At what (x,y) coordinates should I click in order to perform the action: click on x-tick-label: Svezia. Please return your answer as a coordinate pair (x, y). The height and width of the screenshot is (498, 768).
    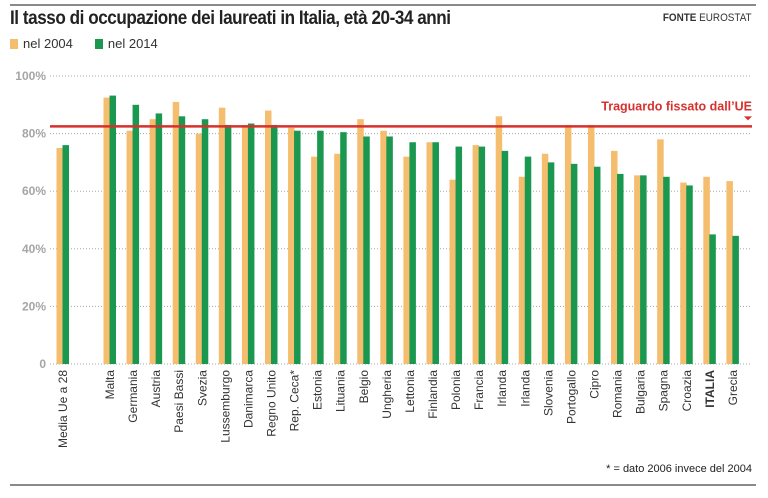
    Looking at the image, I should click on (202, 388).